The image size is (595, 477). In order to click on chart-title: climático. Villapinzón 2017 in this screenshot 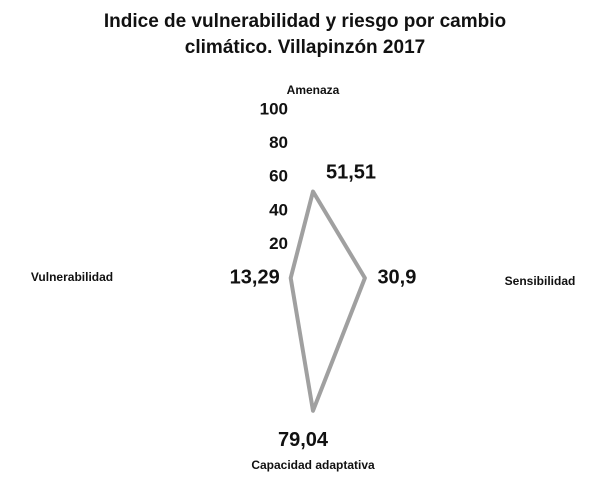, I will do `click(305, 47)`.